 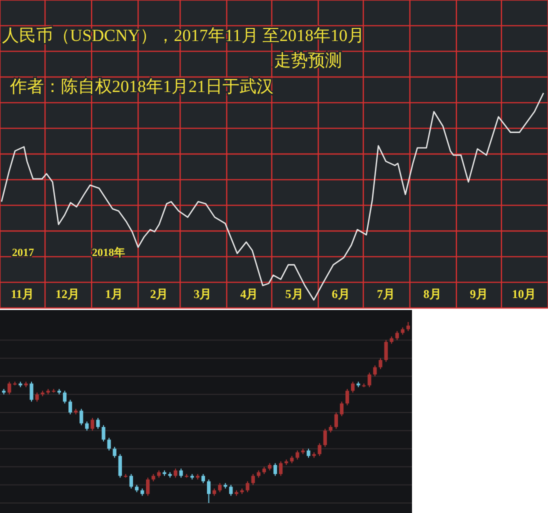 What do you see at coordinates (294, 294) in the screenshot?
I see `x-tick-label: 5月` at bounding box center [294, 294].